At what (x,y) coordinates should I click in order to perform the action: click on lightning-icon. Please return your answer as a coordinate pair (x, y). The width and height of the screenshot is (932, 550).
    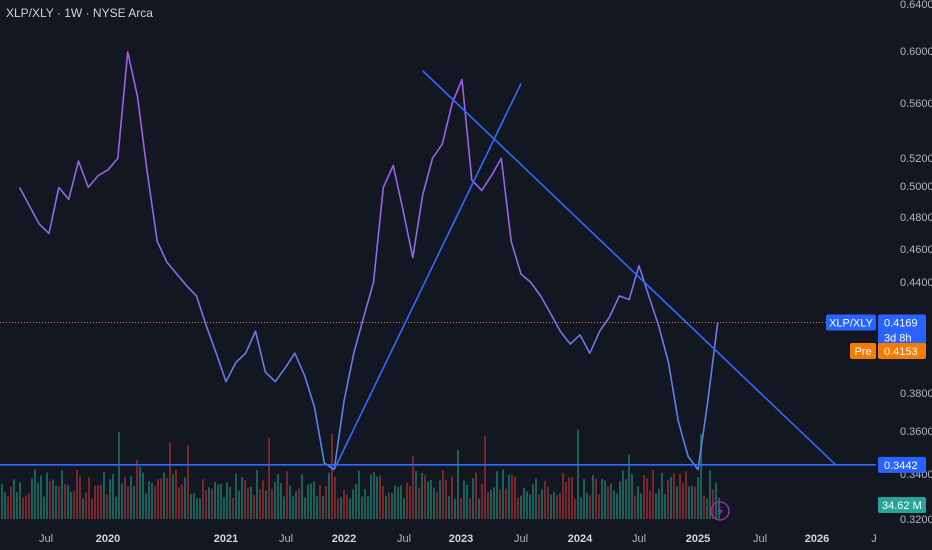
    Looking at the image, I should click on (720, 511).